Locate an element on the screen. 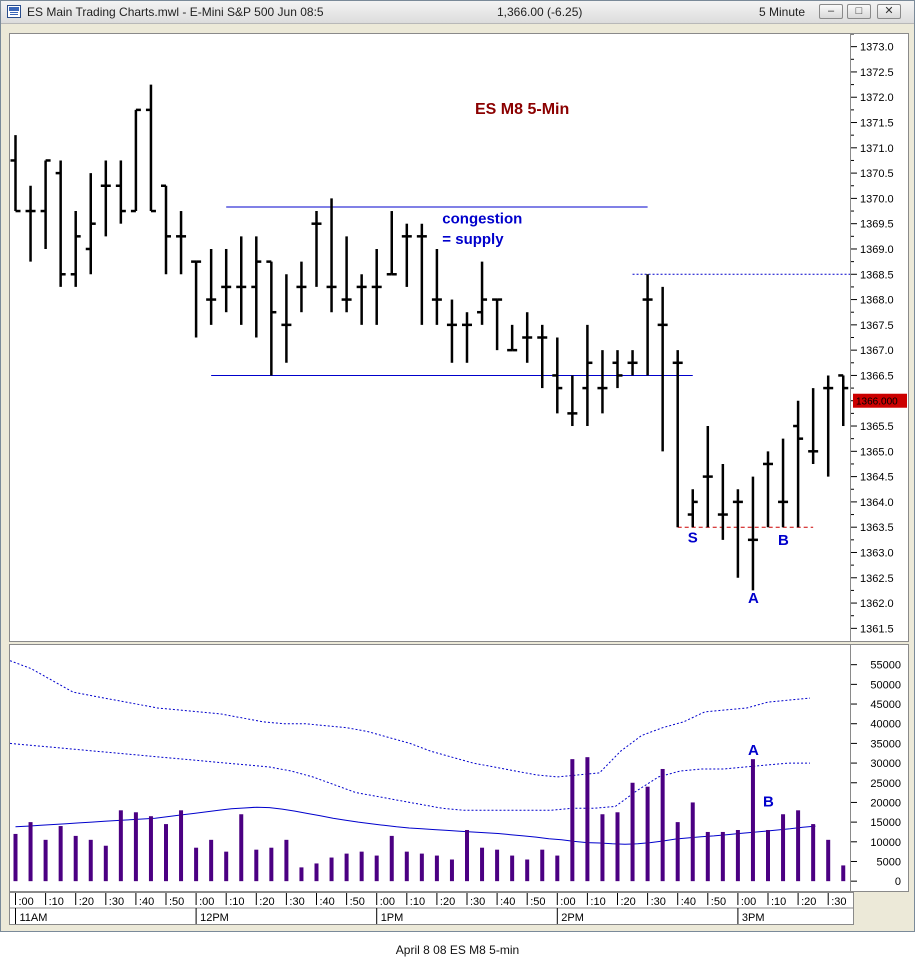 The image size is (915, 967). volume-tick-label-11: 55000 is located at coordinates (885, 666).